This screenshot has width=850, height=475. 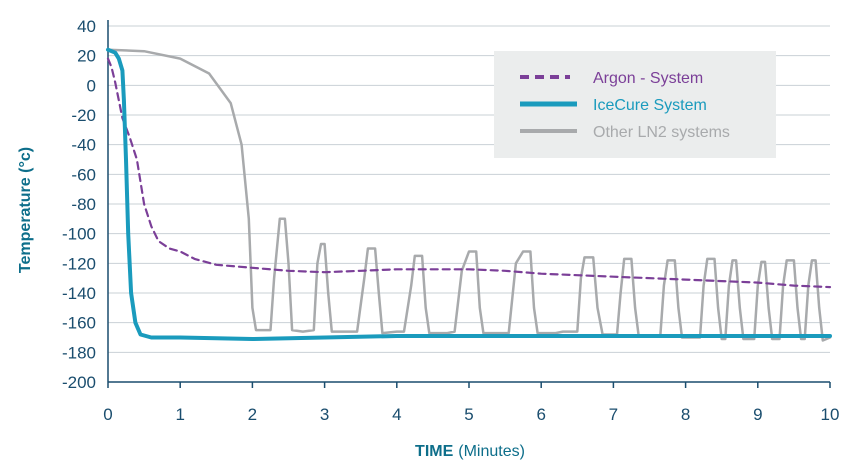 I want to click on x-tick-label: 8, so click(x=685, y=414).